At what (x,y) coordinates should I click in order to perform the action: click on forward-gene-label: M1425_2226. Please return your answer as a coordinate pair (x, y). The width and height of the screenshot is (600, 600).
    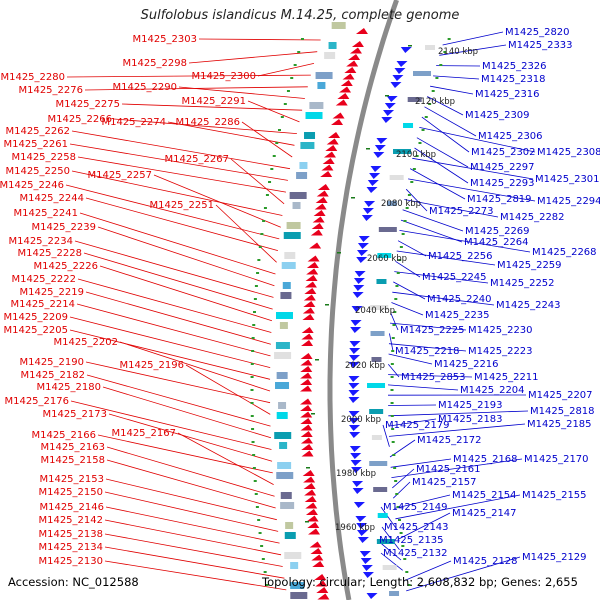
    Looking at the image, I should click on (65, 266).